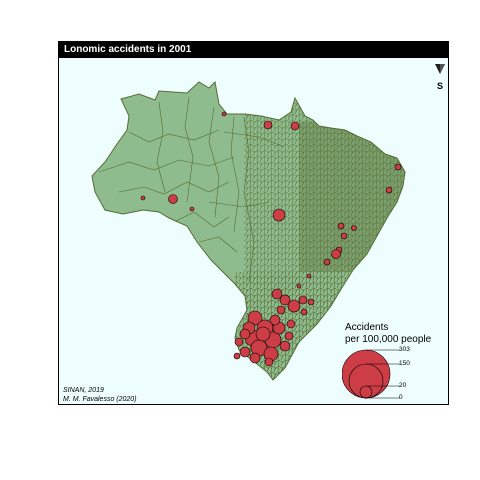 Image resolution: width=480 pixels, height=480 pixels. Describe the element at coordinates (100, 399) in the screenshot. I see `source-line2: M. M. Favalesso (2020)` at that location.